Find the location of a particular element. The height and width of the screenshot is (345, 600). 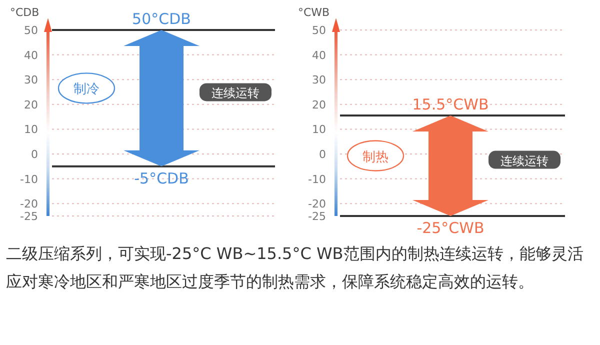

annotation: 50°CDB is located at coordinates (161, 19).